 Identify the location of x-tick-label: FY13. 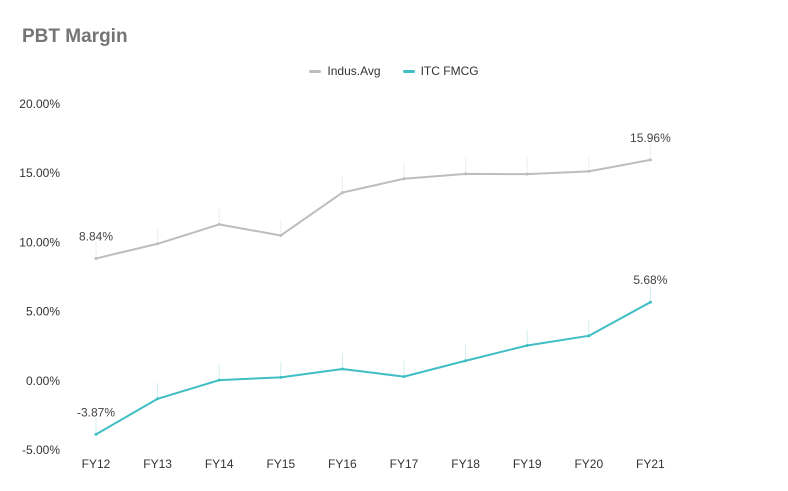
(157, 464).